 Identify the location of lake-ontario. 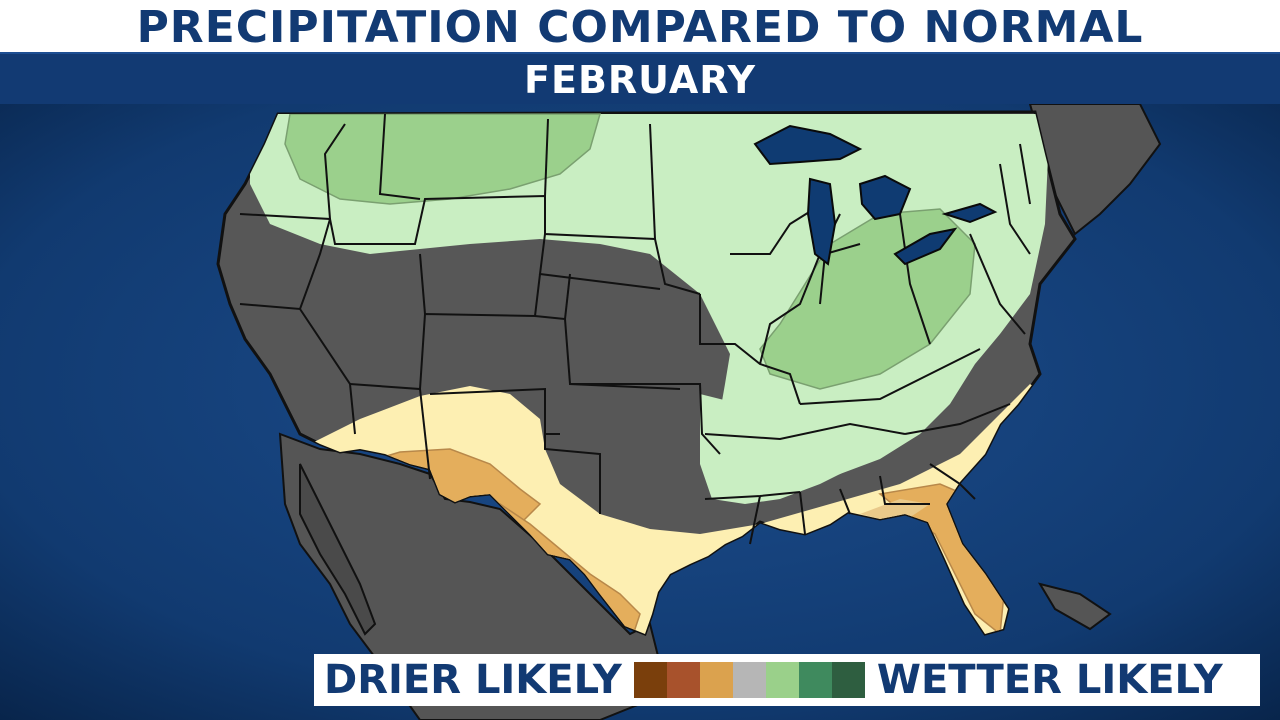
(969, 213).